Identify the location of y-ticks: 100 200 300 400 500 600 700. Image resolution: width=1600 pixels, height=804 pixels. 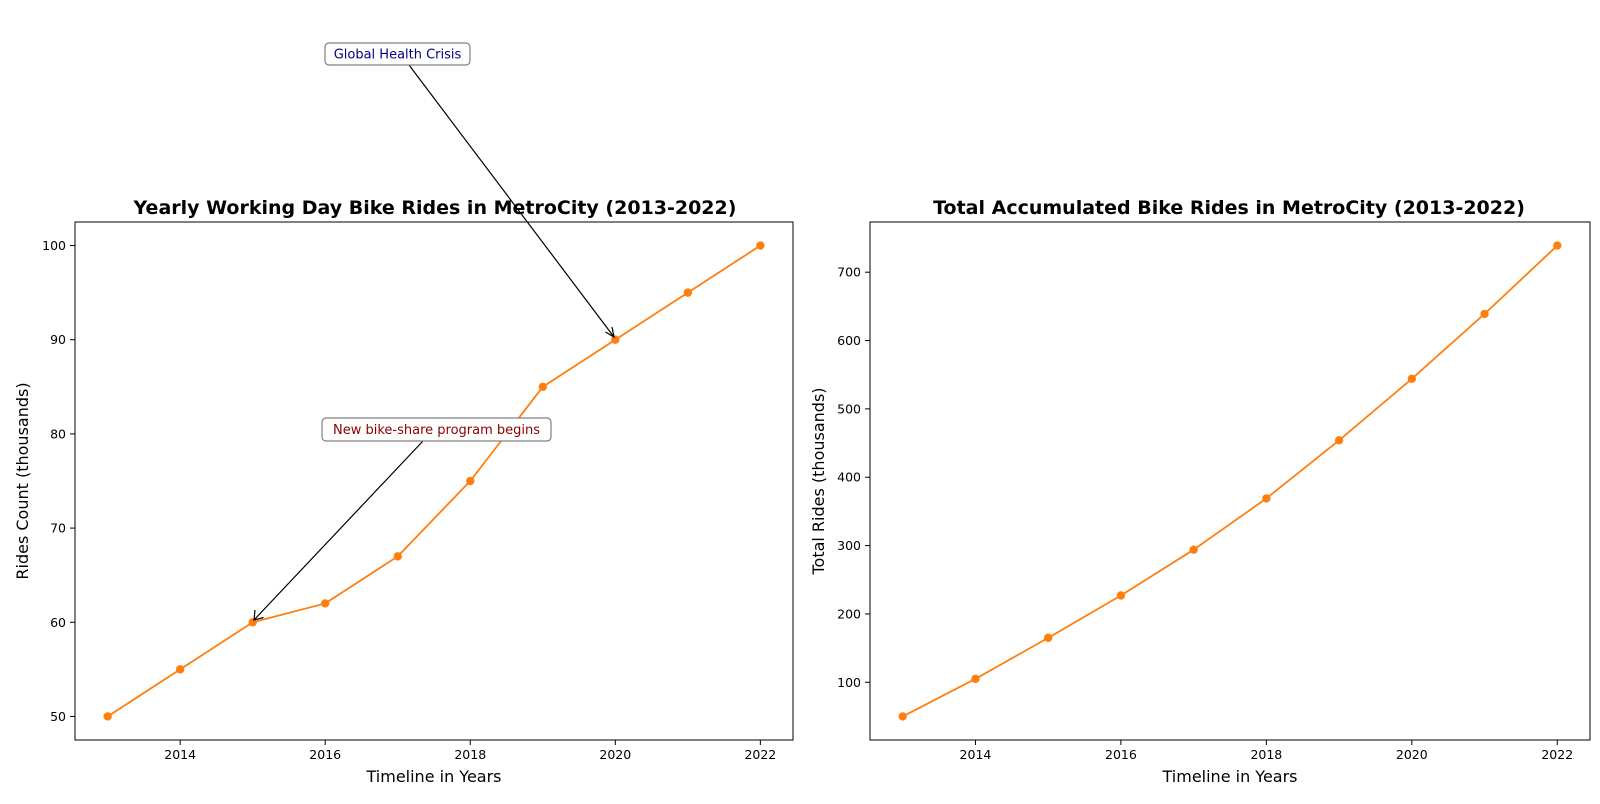
(853, 477).